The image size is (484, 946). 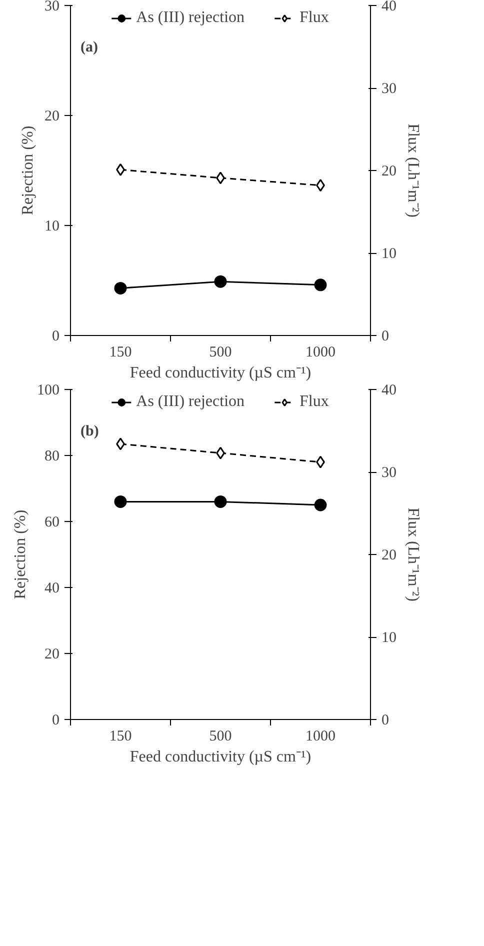 I want to click on y-tick-label: 40, so click(x=52, y=588).